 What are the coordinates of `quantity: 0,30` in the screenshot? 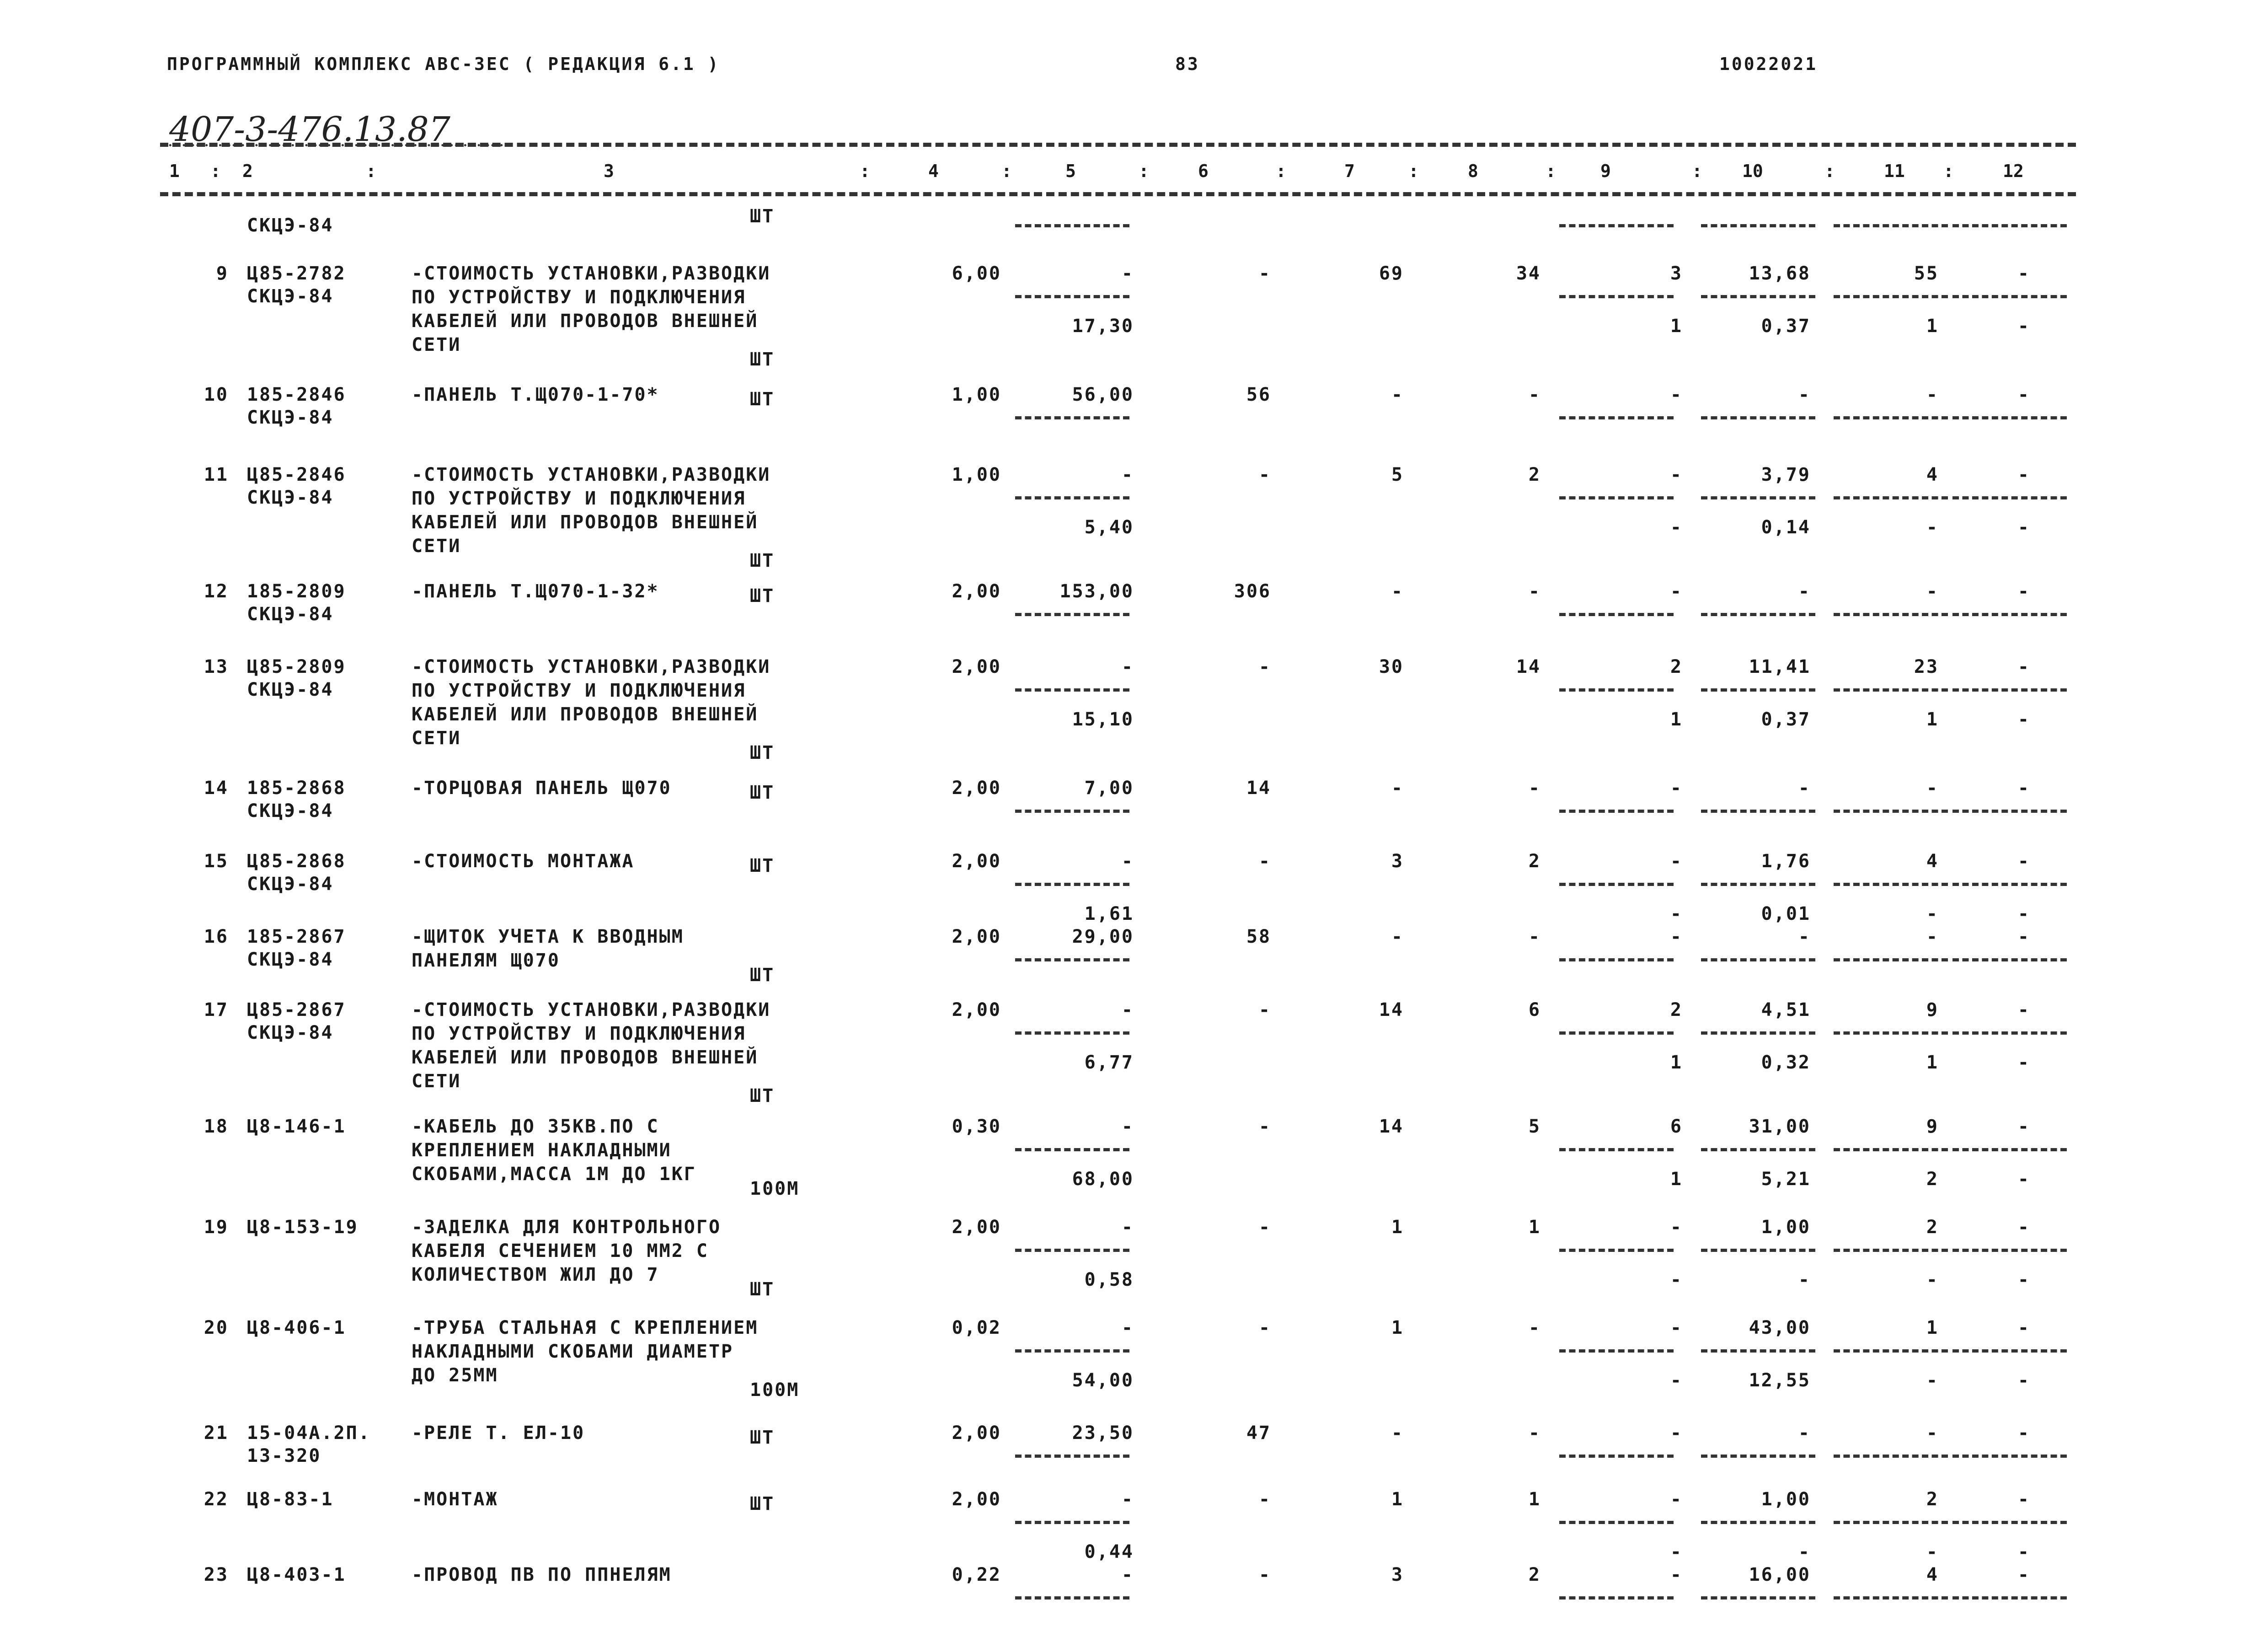 It's located at (977, 1127).